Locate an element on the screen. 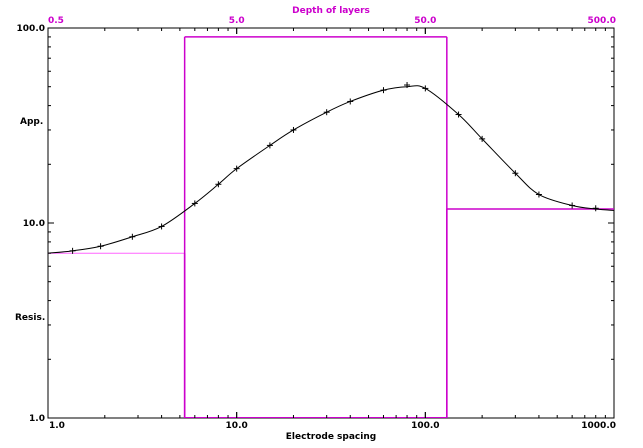  x-tick-label: 1000.0 is located at coordinates (598, 426).